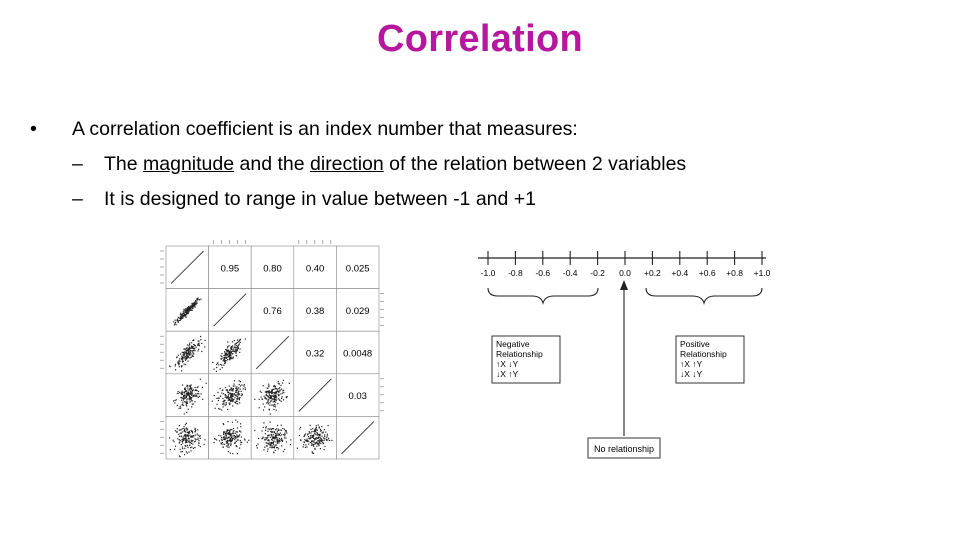 This screenshot has height=540, width=960. Describe the element at coordinates (526, 359) in the screenshot. I see `negative-relationship-box` at that location.